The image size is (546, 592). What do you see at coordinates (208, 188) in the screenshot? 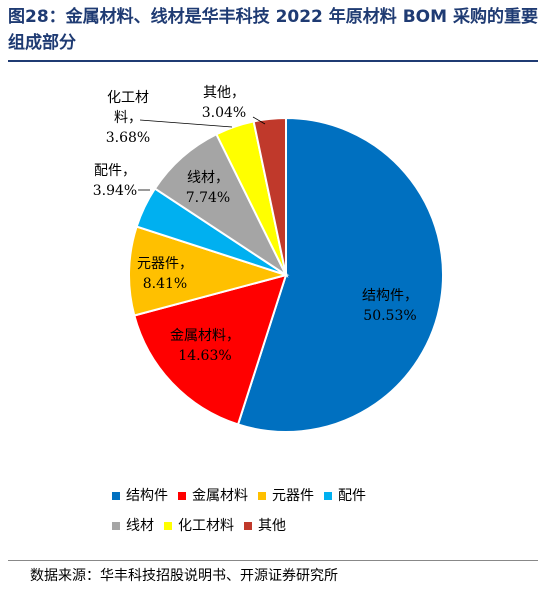
I see `data-label-4: 线材， 7.74%` at bounding box center [208, 188].